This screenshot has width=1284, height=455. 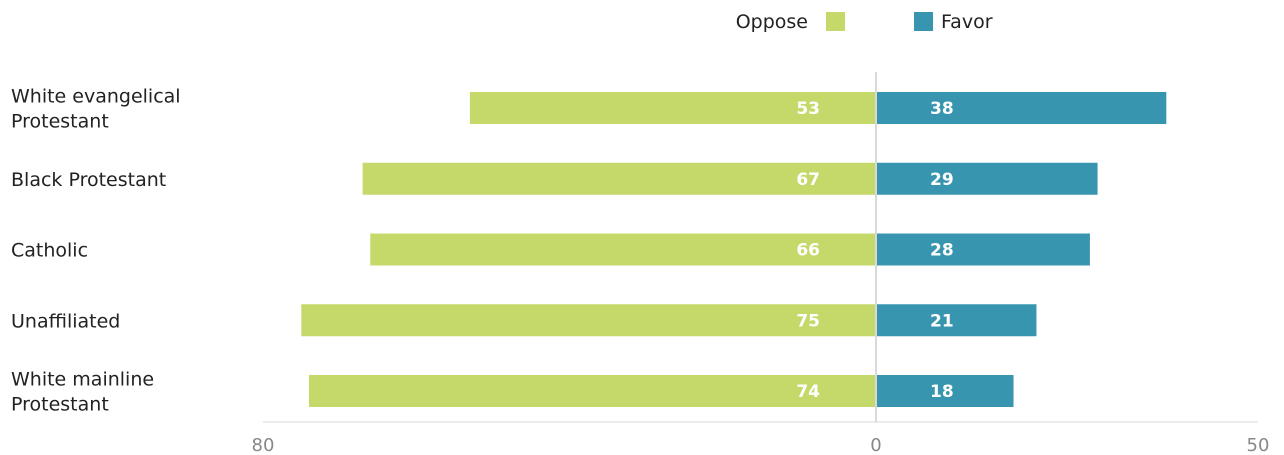 I want to click on category-label-black-protestant: Black Protestant, so click(x=88, y=180).